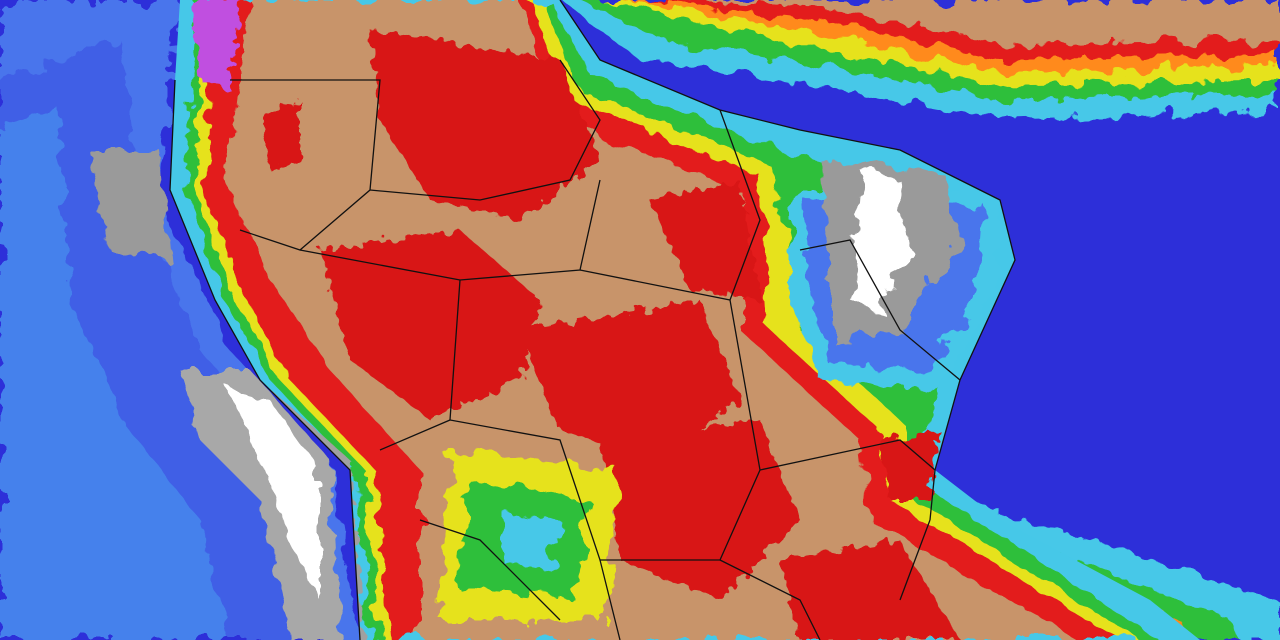 This screenshot has width=1280, height=640. Describe the element at coordinates (265, 359) in the screenshot. I see `coastline` at that location.